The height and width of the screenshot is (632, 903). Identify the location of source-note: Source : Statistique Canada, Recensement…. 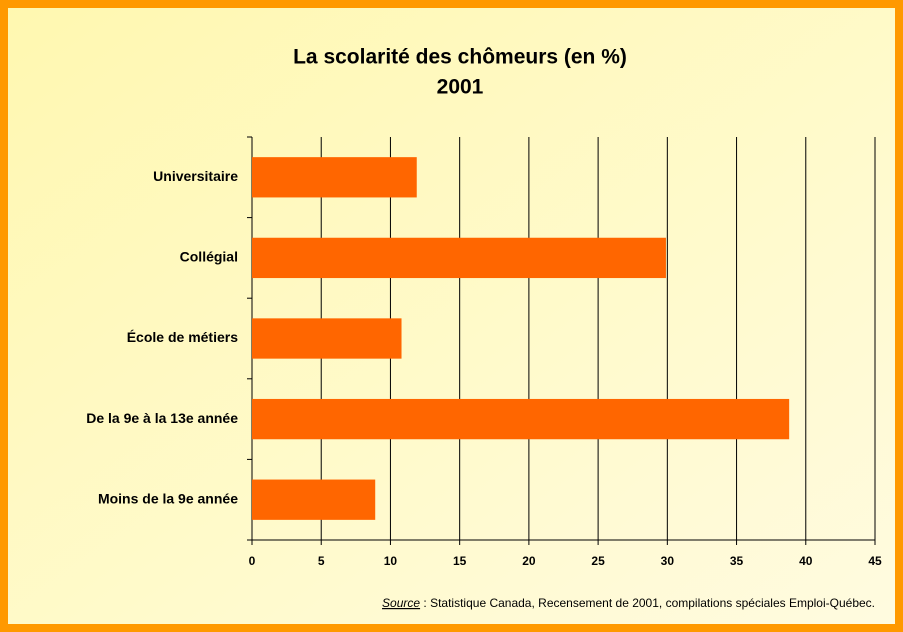
(628, 603).